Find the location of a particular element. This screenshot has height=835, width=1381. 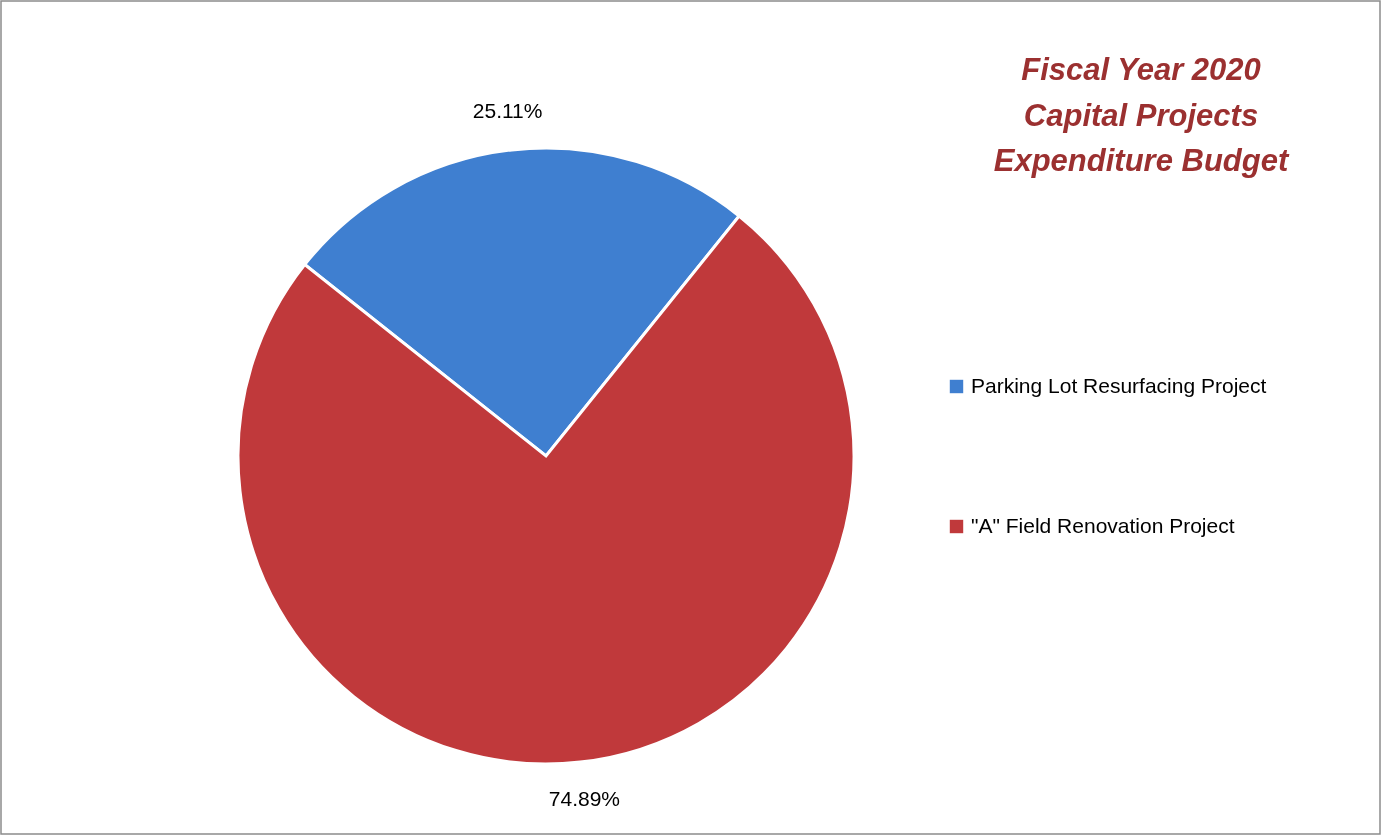

legend-label: Parking Lot Resurfacing Project is located at coordinates (1119, 385).